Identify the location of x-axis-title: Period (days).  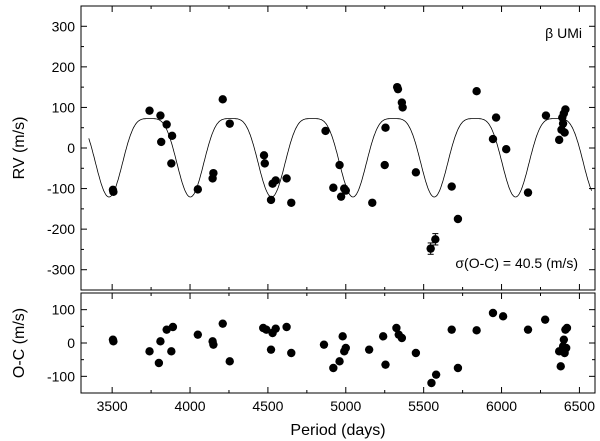
(337, 430).